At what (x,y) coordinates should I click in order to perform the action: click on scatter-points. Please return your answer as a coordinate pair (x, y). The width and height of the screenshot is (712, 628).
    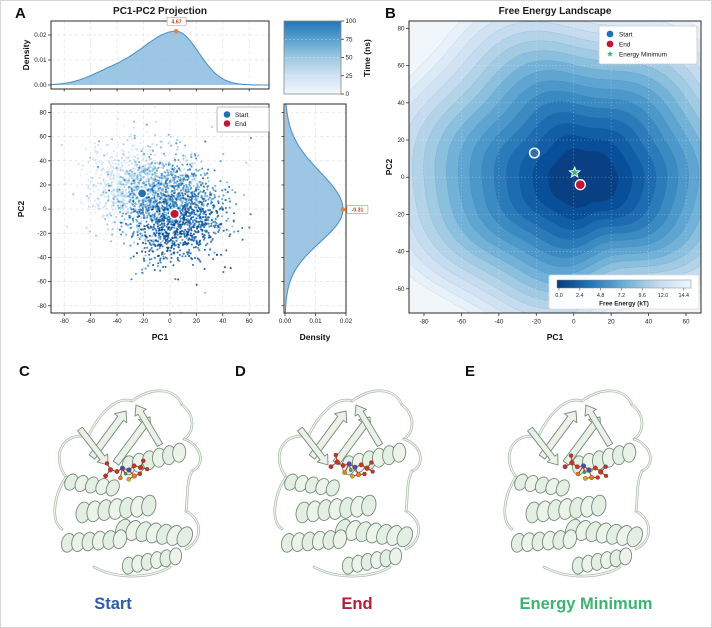
    Looking at the image, I should click on (156, 209).